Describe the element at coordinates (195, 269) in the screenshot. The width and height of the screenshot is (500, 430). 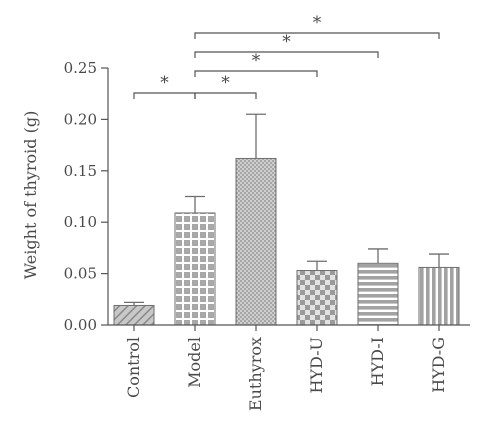
I see `bar-model` at that location.